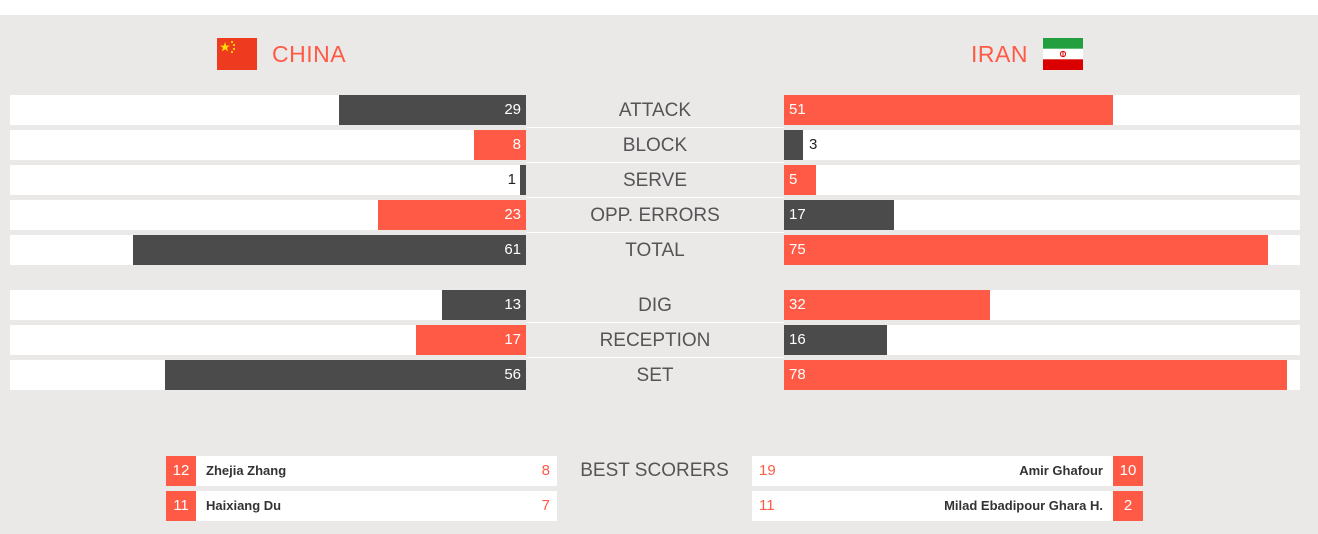  I want to click on stat-track-right: 3, so click(1042, 145).